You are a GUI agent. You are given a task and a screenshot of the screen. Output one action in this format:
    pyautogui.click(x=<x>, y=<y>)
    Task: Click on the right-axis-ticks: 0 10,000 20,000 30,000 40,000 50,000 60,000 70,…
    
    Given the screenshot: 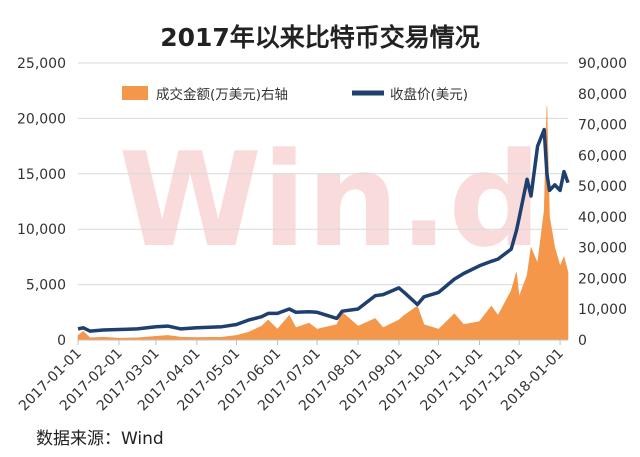 What is the action you would take?
    pyautogui.click(x=602, y=202)
    